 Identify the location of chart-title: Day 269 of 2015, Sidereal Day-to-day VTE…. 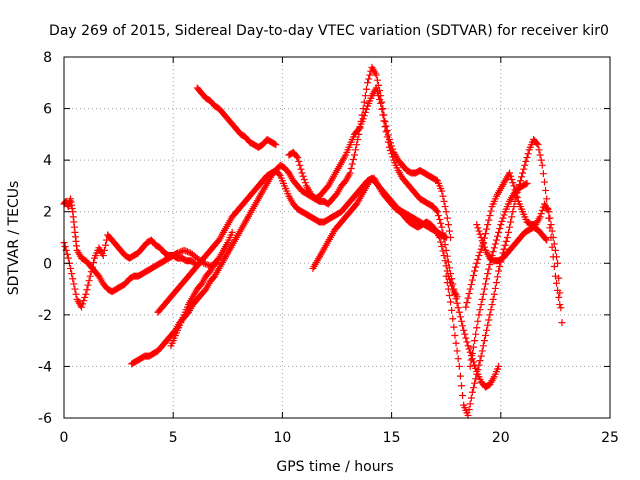
(329, 31).